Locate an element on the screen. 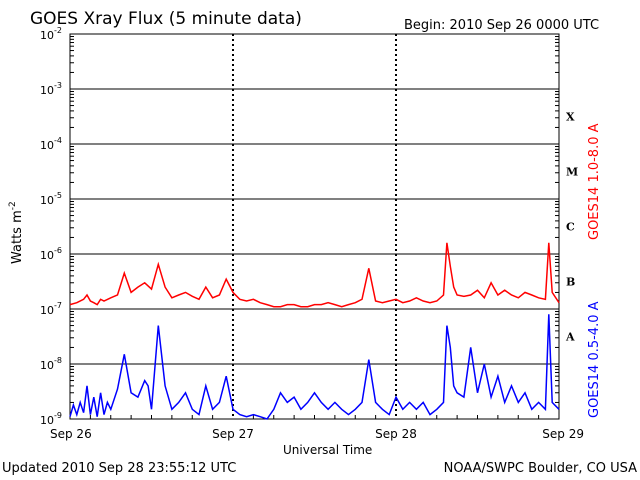  x-tick-label: Sep 29 is located at coordinates (563, 434).